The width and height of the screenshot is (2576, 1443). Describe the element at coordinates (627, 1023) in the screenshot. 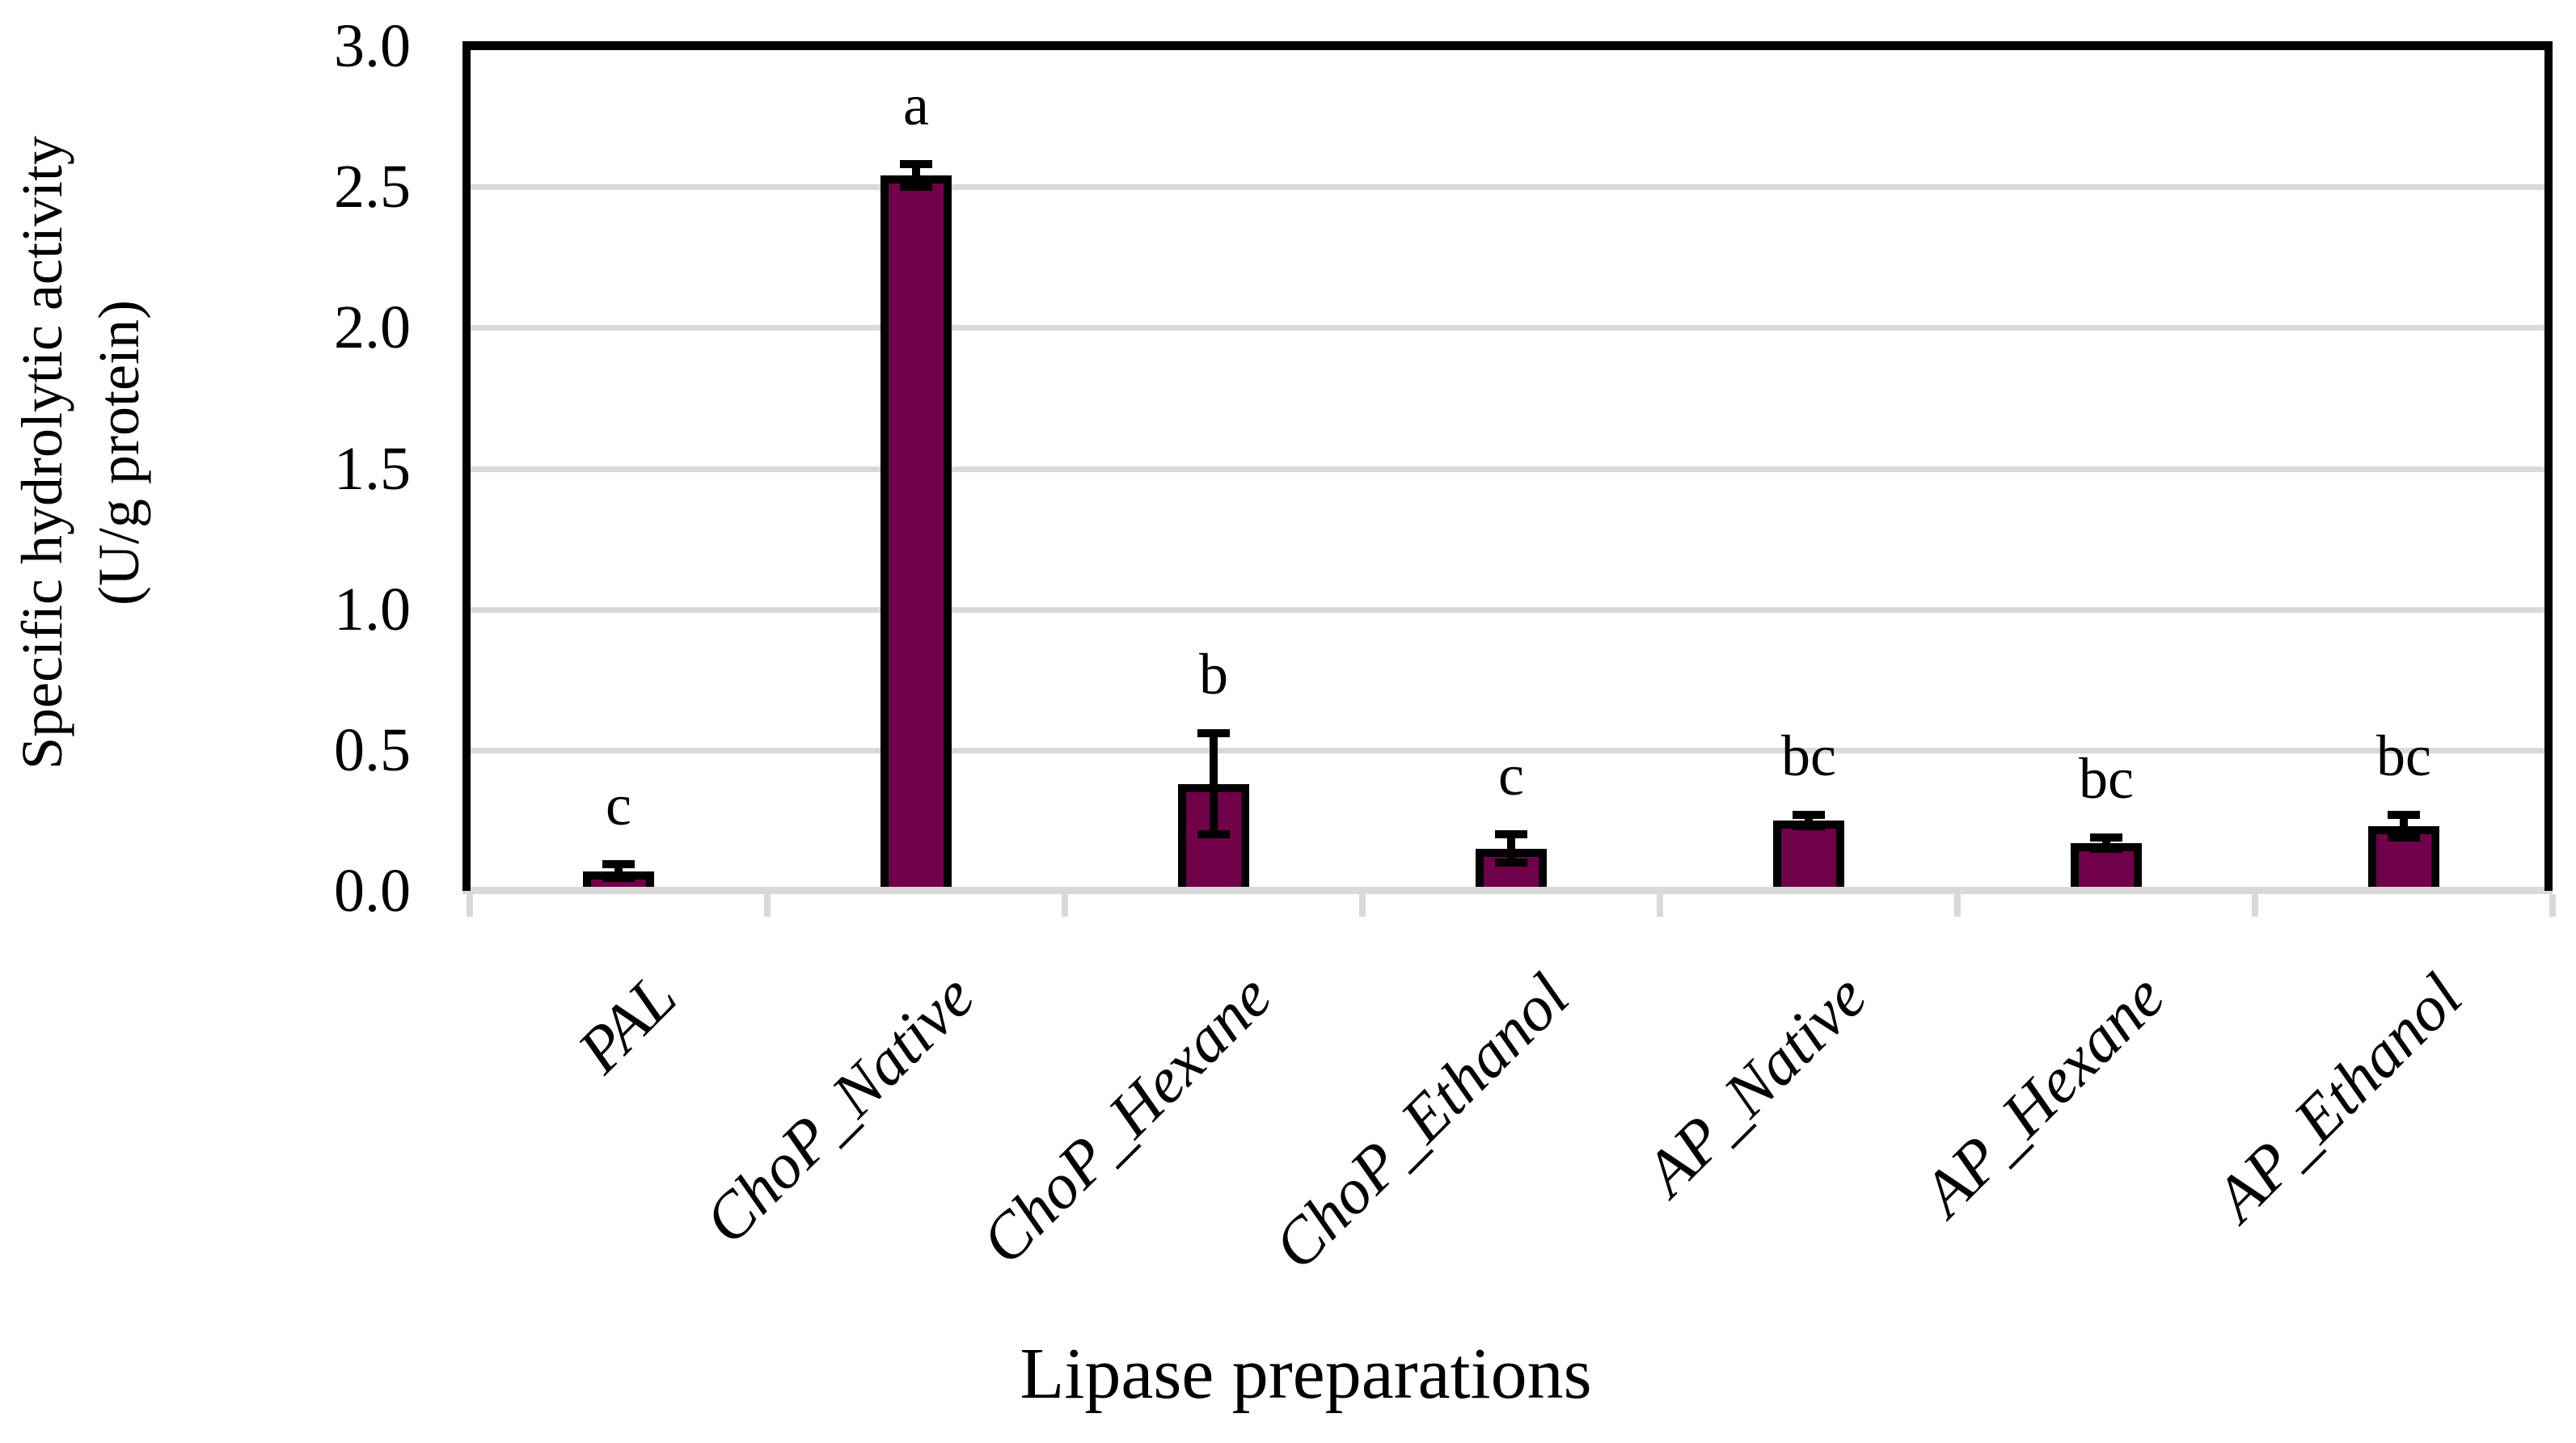

I see `x-category-label: PAL` at that location.